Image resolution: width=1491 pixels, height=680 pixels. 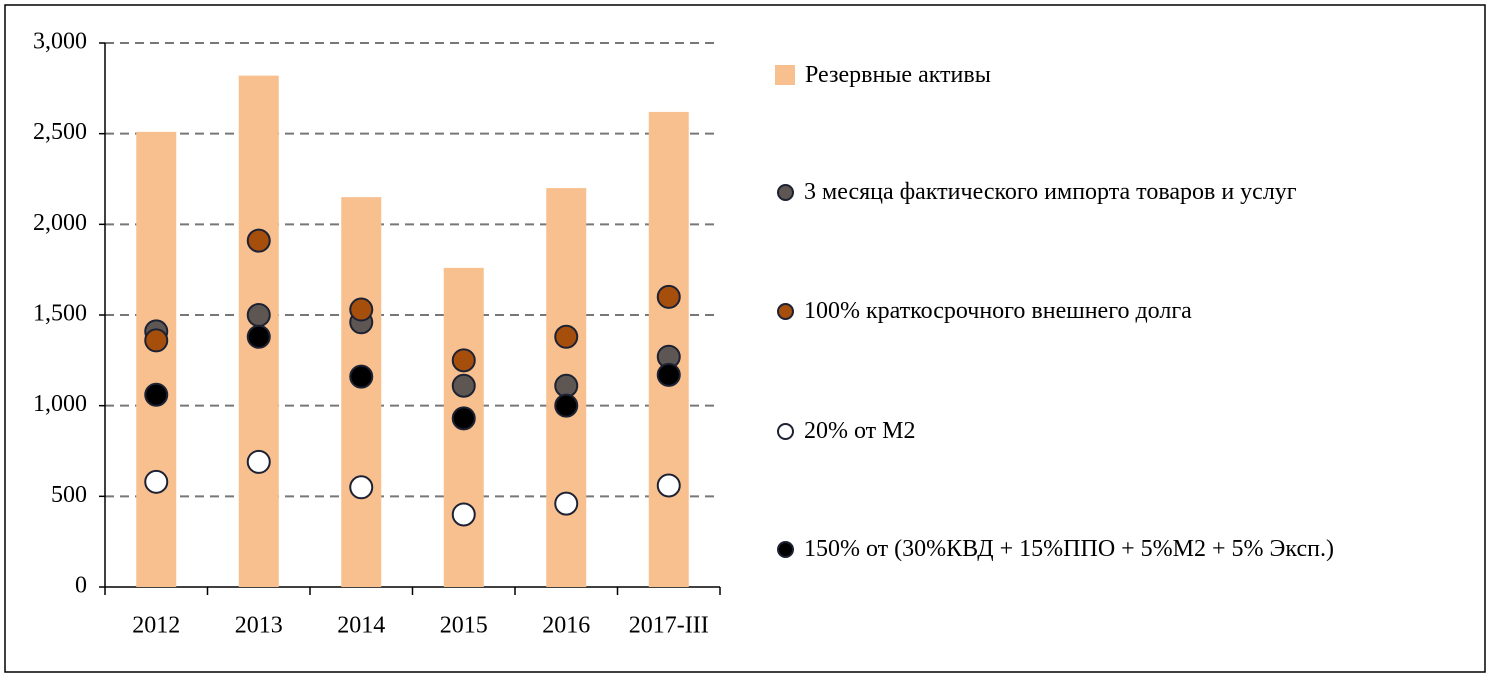 What do you see at coordinates (259, 626) in the screenshot?
I see `x-tick-label: 2013` at bounding box center [259, 626].